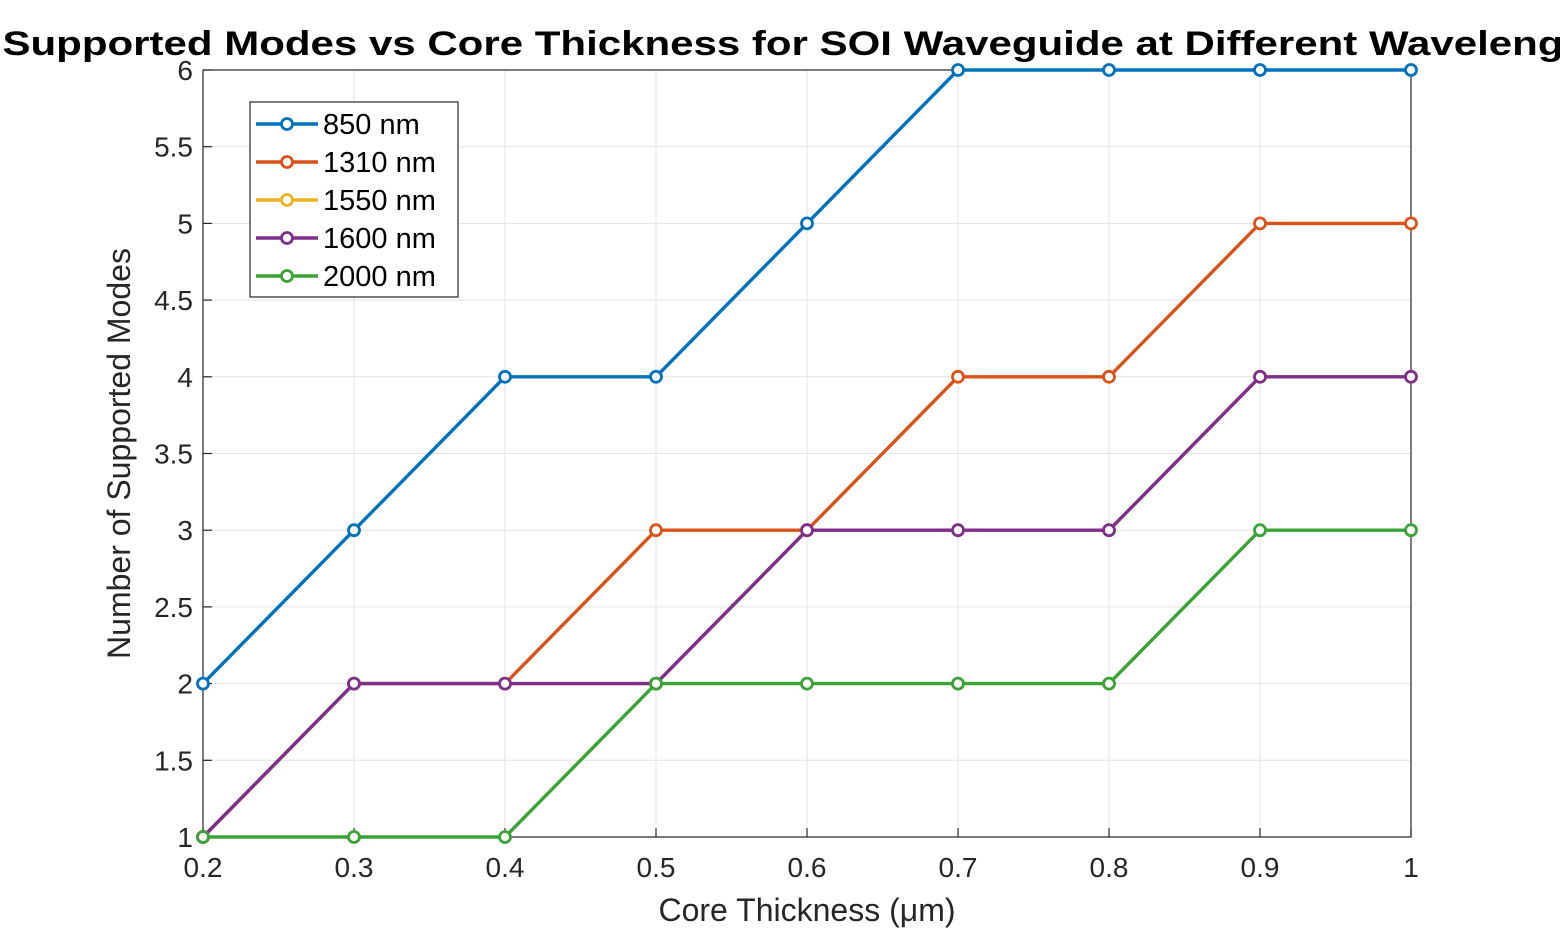  I want to click on y-tick-label: 2, so click(185, 684).